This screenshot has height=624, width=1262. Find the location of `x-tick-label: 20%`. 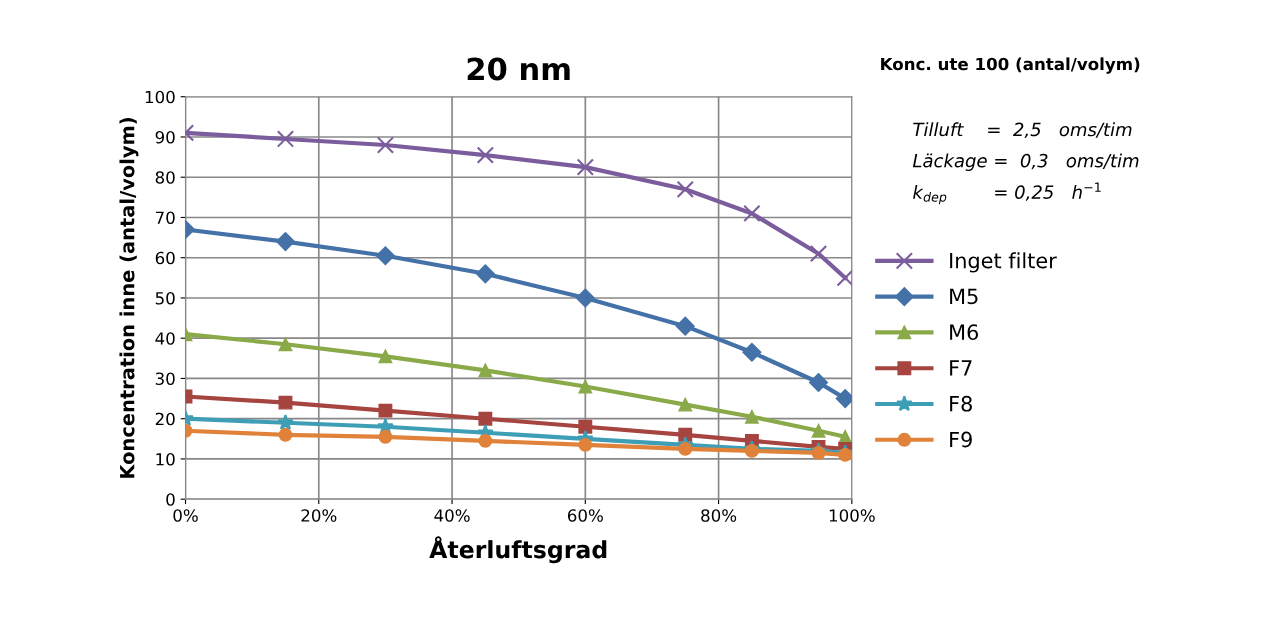

x-tick-label: 20% is located at coordinates (319, 515).